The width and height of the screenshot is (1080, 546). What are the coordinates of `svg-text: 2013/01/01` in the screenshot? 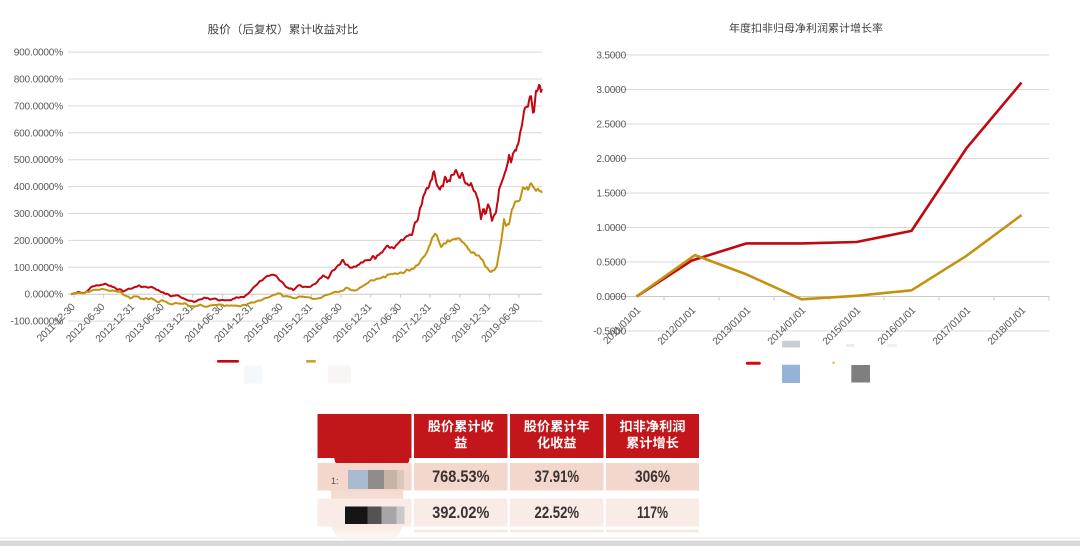 It's located at (732, 326).